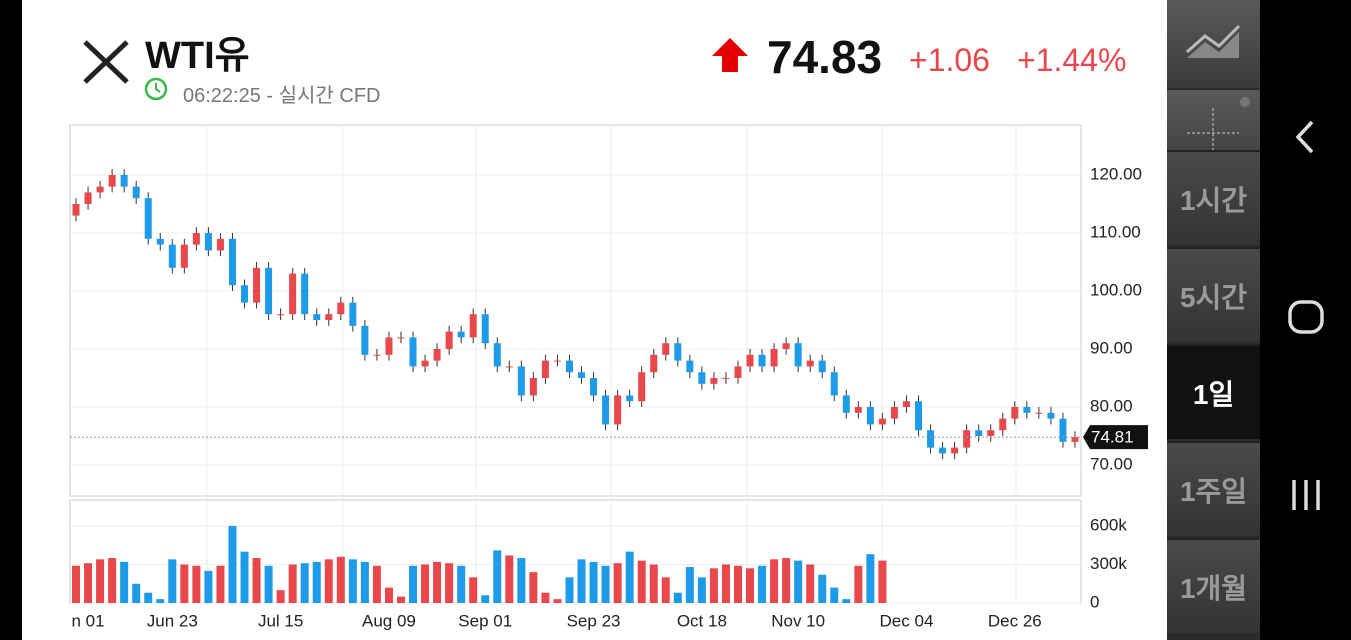  Describe the element at coordinates (1111, 464) in the screenshot. I see `y-tick-label: 70.00` at that location.